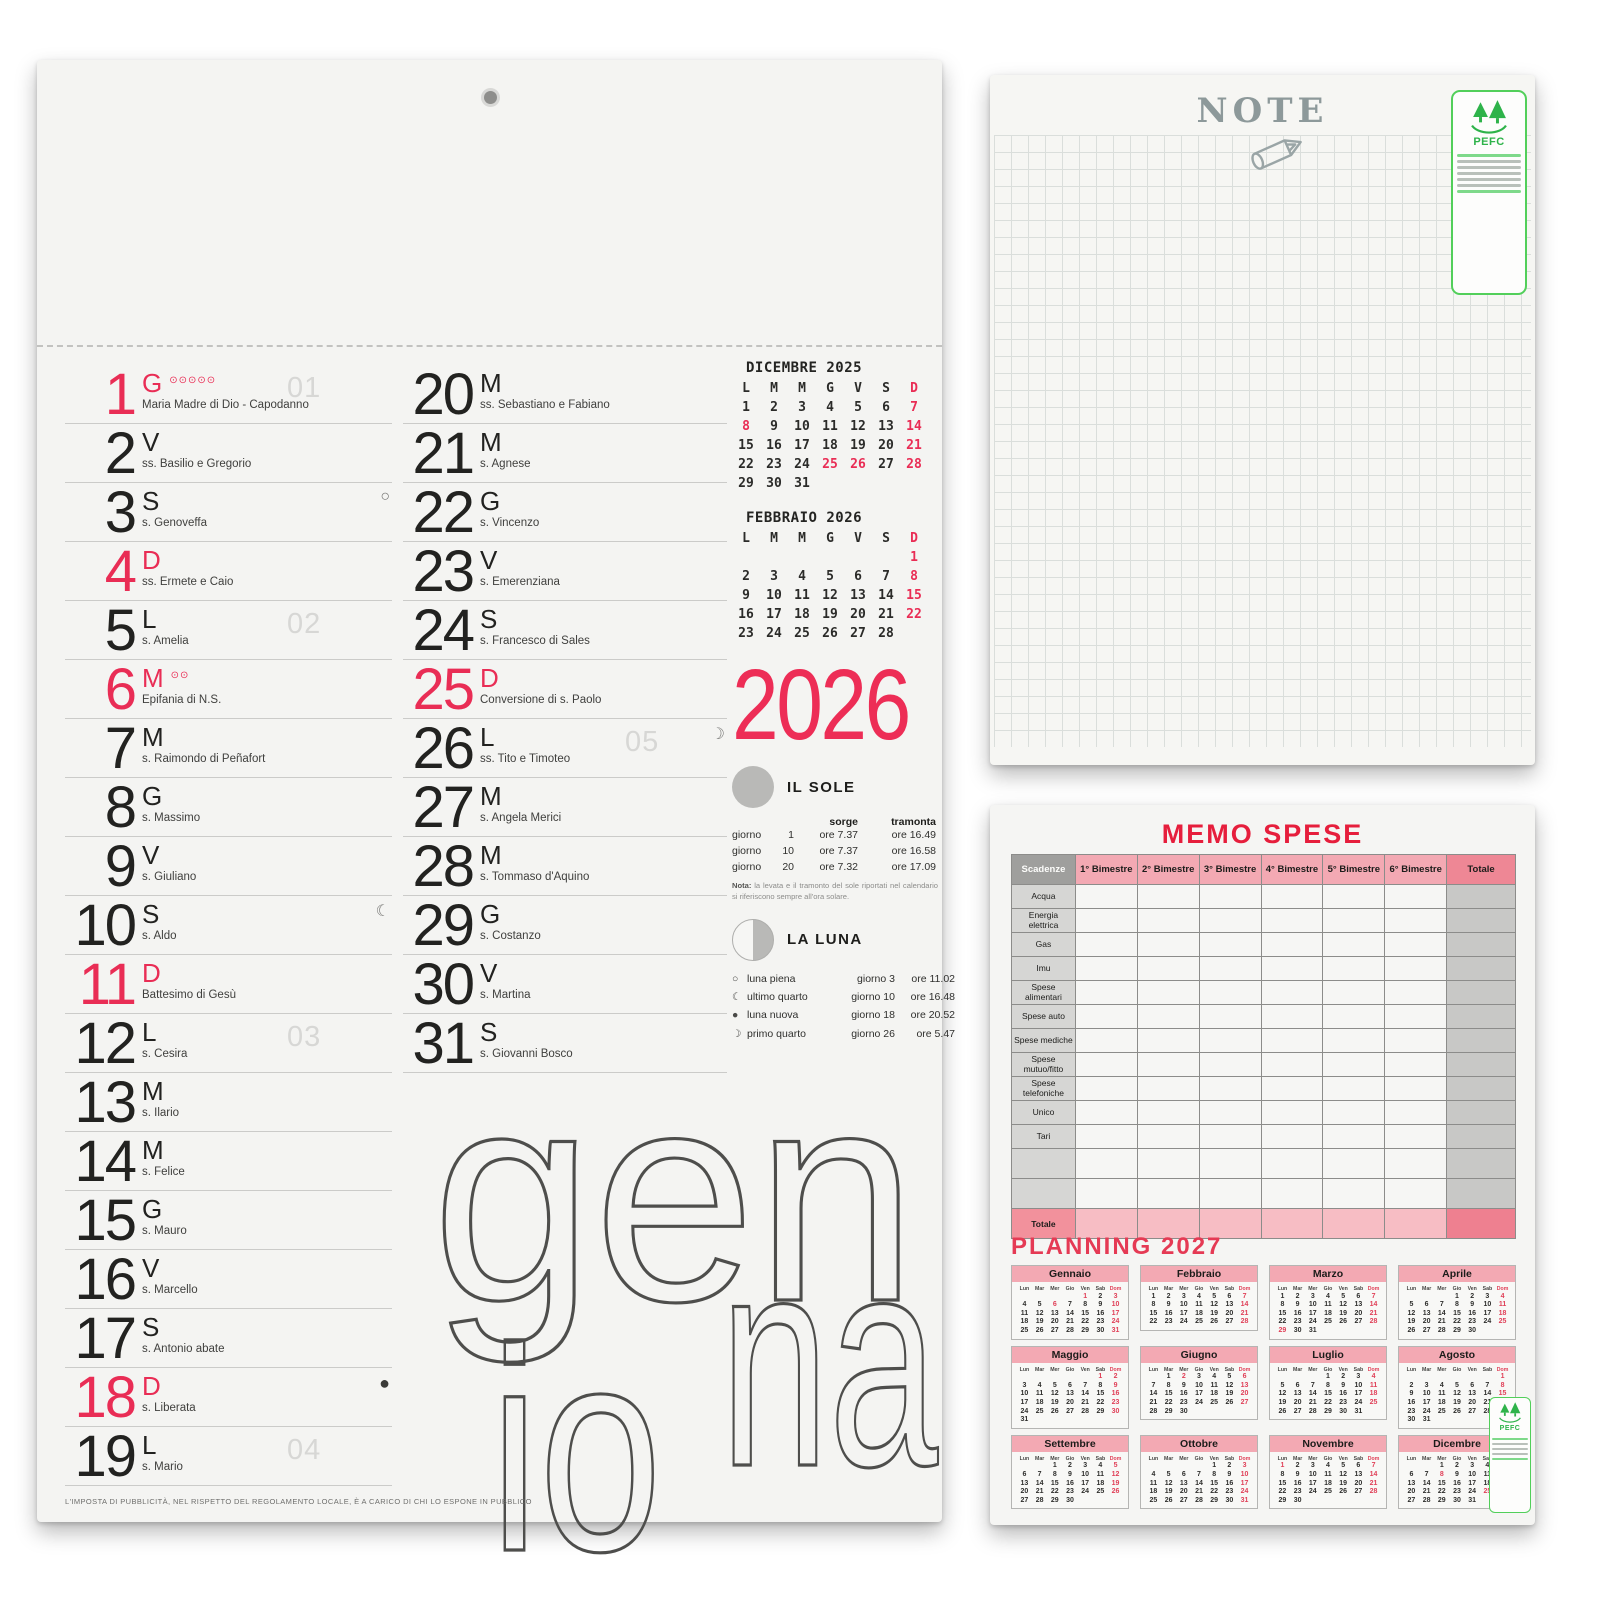 The image size is (1600, 1600). What do you see at coordinates (1244, 1305) in the screenshot?
I see `mini-day-cell: 14` at bounding box center [1244, 1305].